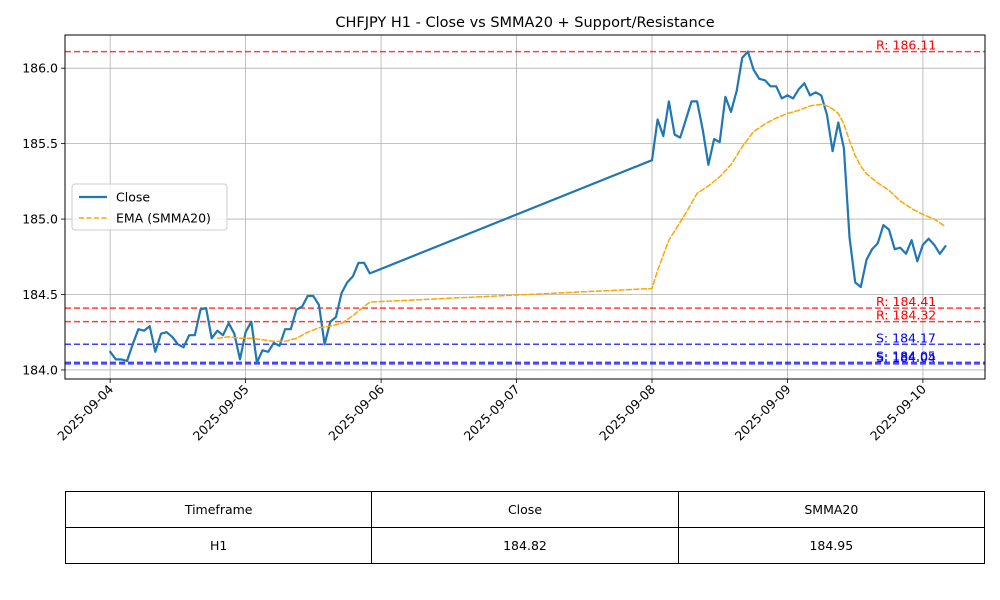 This screenshot has width=1000, height=600. What do you see at coordinates (133, 197) in the screenshot?
I see `legend-label: Close` at bounding box center [133, 197].